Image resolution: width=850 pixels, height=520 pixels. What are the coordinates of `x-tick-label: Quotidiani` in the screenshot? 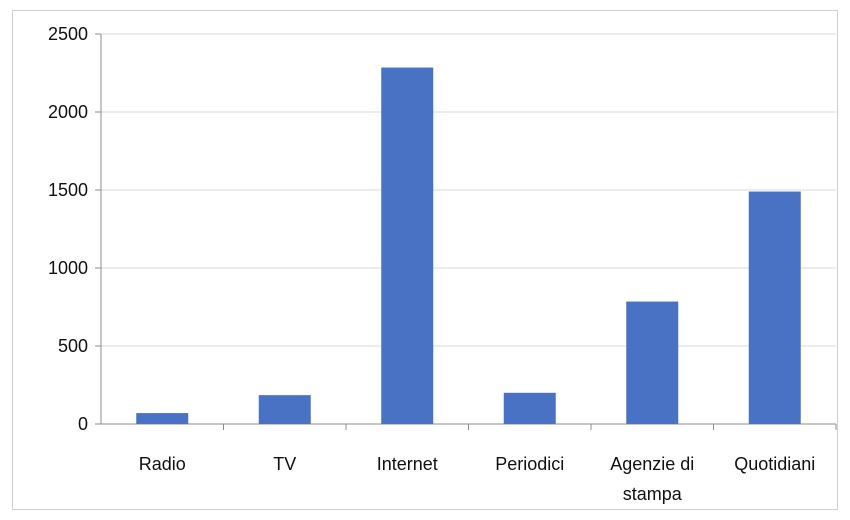 It's located at (774, 464).